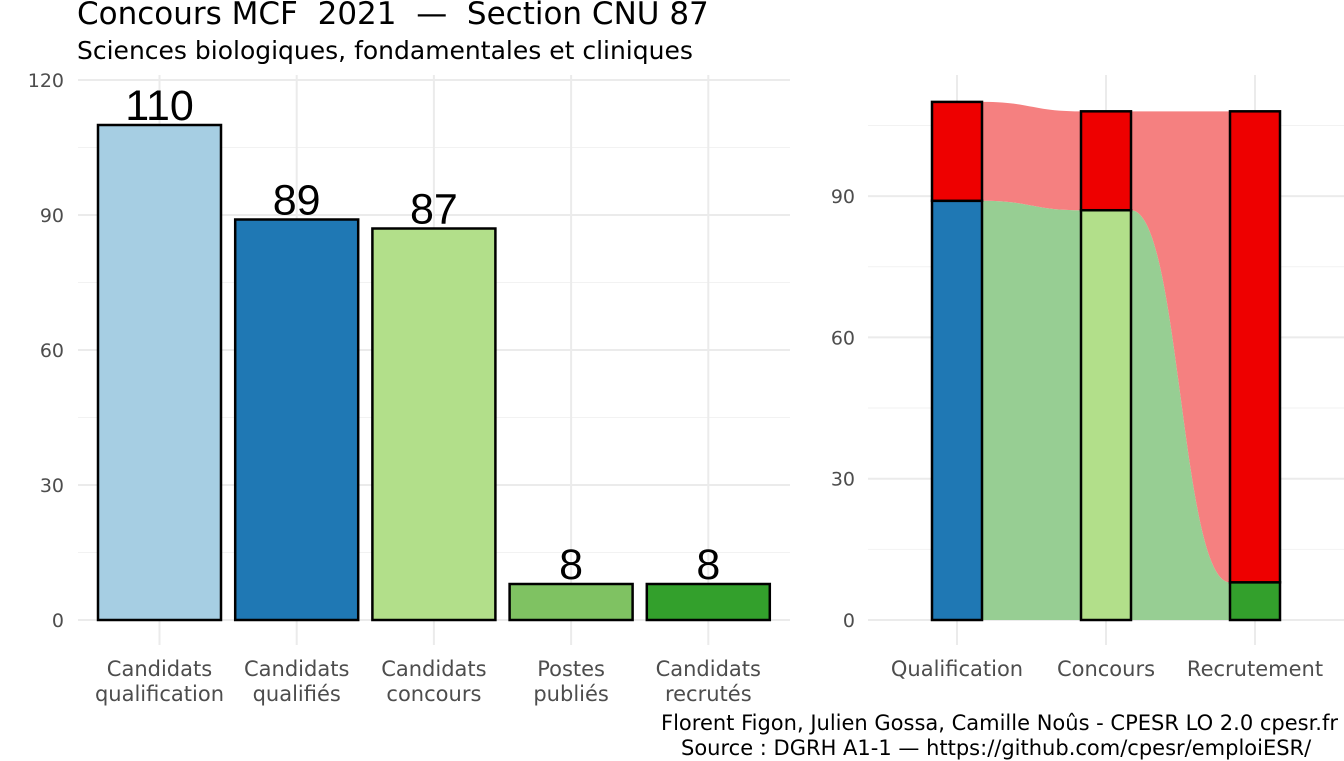 The image size is (1344, 761). I want to click on bar-value-label: 89, so click(297, 201).